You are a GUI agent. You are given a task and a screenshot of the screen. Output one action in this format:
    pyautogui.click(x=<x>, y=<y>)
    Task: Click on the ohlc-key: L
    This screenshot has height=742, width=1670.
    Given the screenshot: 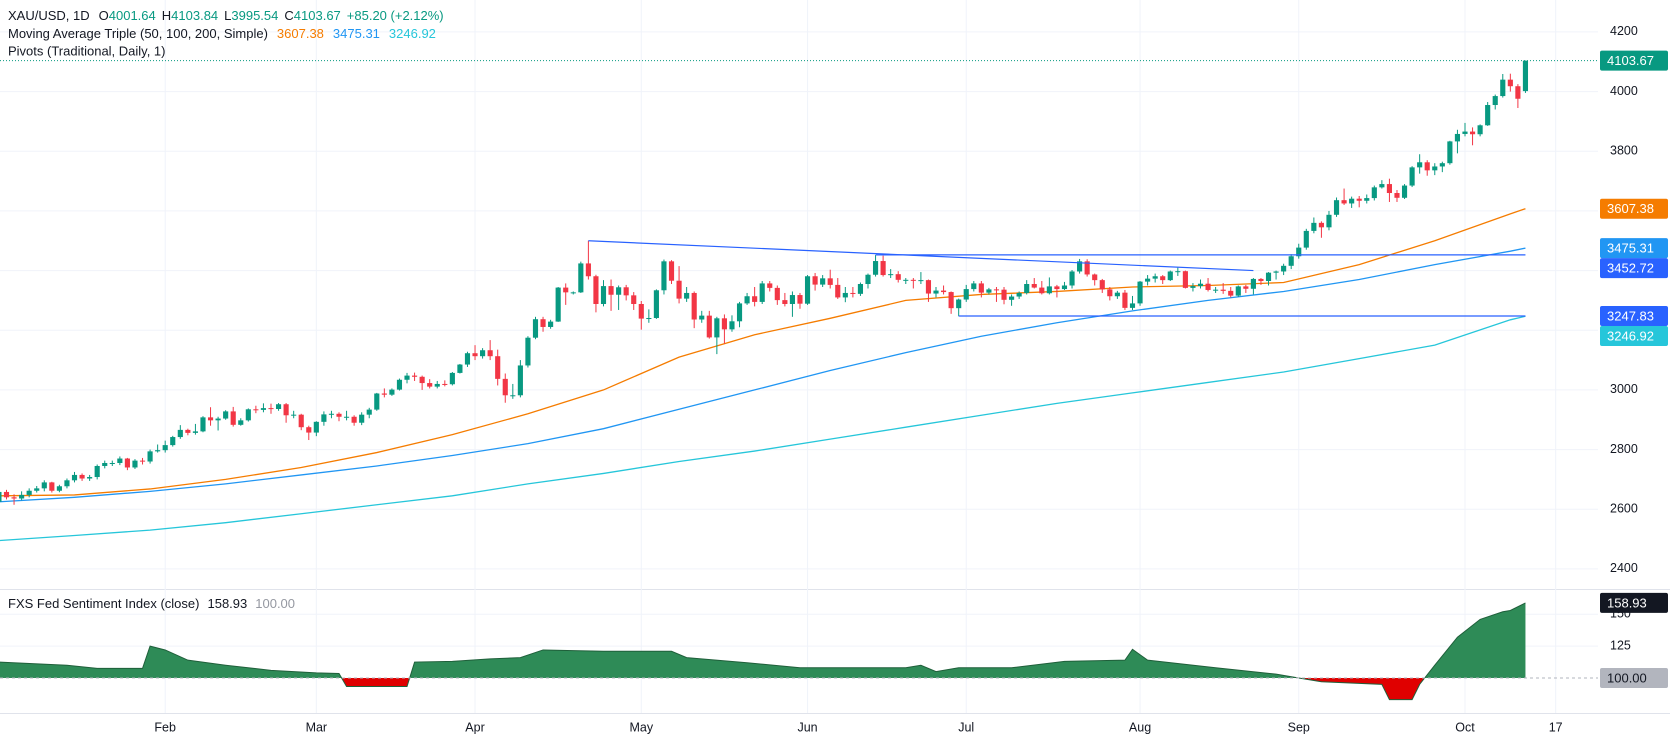 What is the action you would take?
    pyautogui.click(x=227, y=15)
    